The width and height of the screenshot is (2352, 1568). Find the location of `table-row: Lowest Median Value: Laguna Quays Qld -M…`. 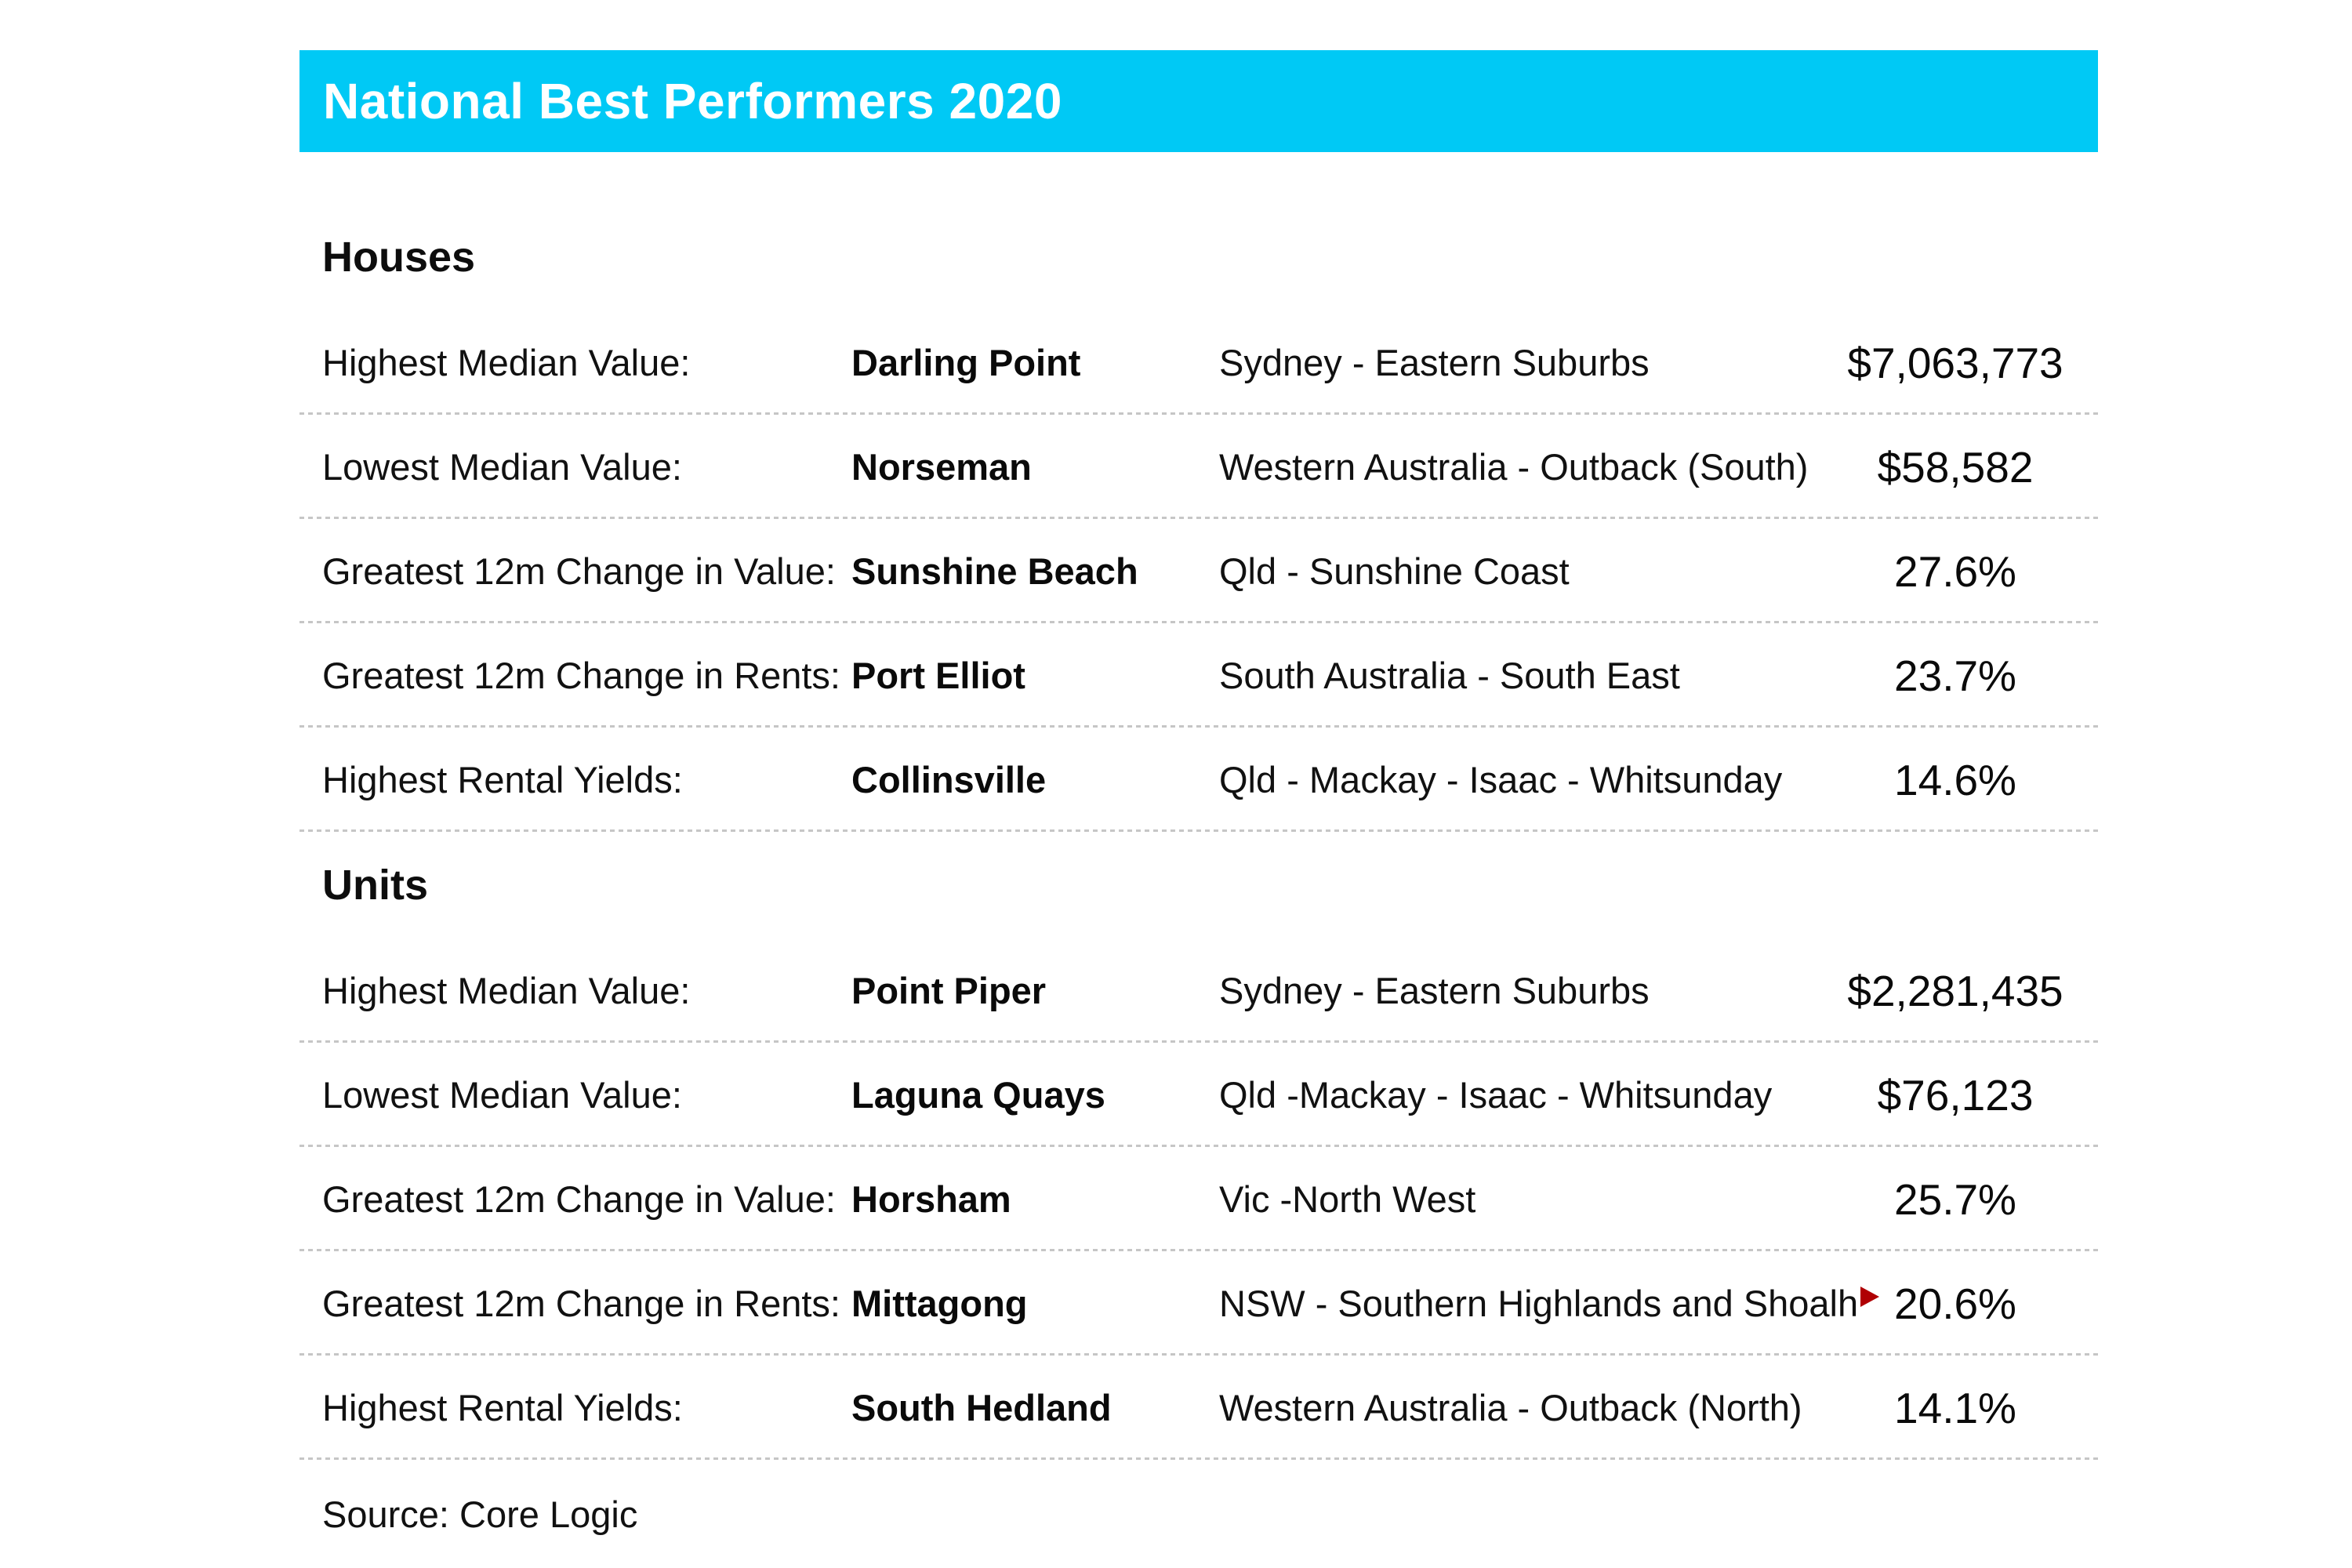

table-row: Lowest Median Value: Laguna Quays Qld -M… is located at coordinates (1198, 1095).